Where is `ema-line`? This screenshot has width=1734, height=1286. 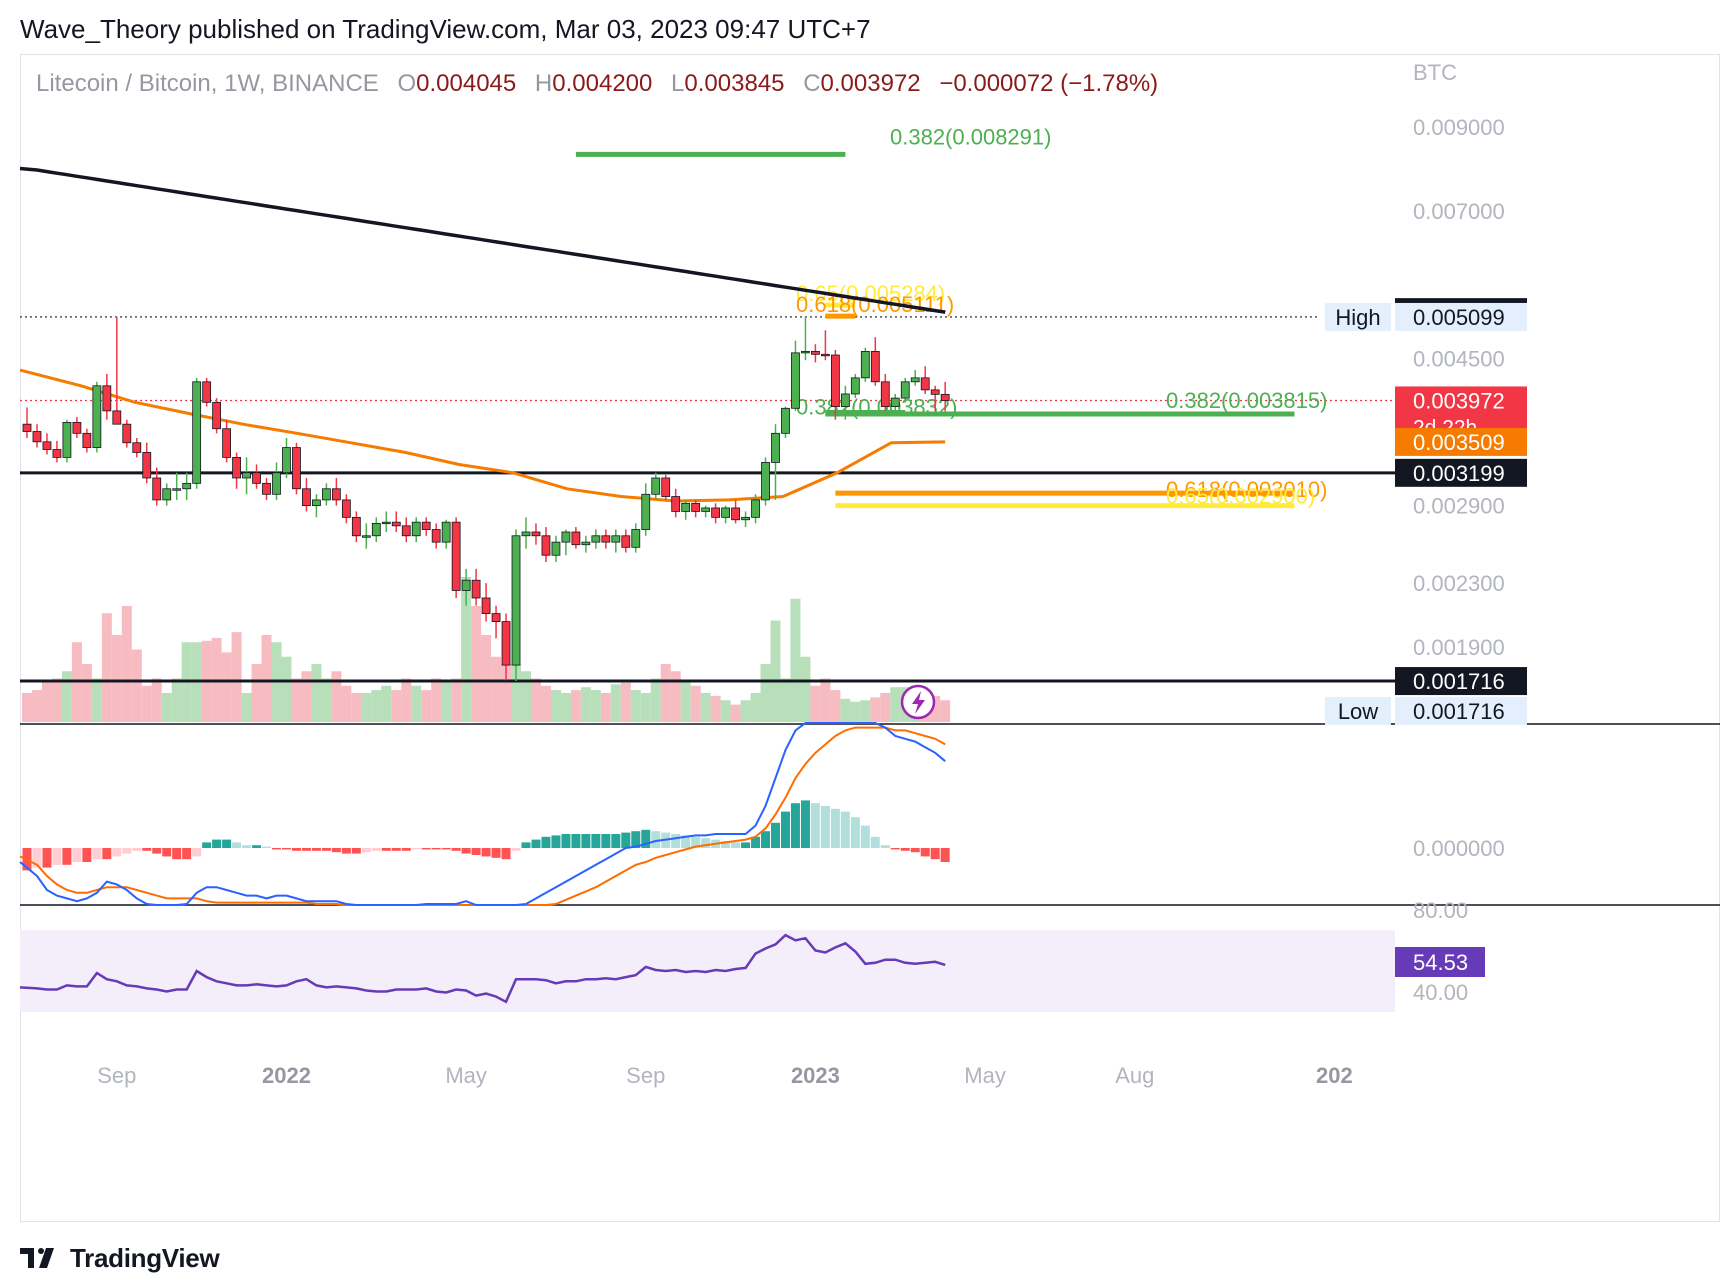 ema-line is located at coordinates (482, 435).